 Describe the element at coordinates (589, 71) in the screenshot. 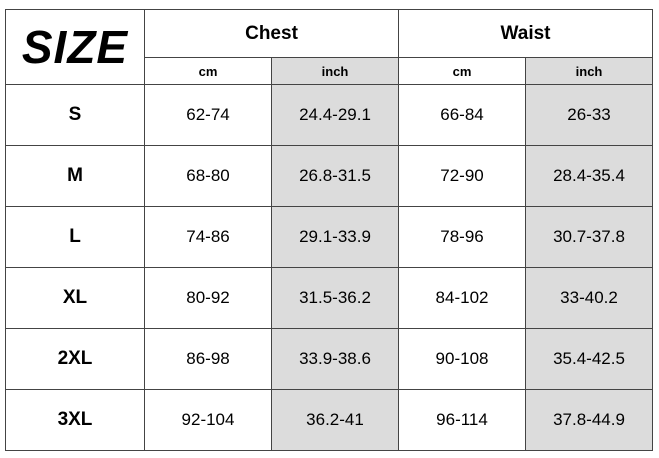

I see `waist-inch-header: inch` at that location.